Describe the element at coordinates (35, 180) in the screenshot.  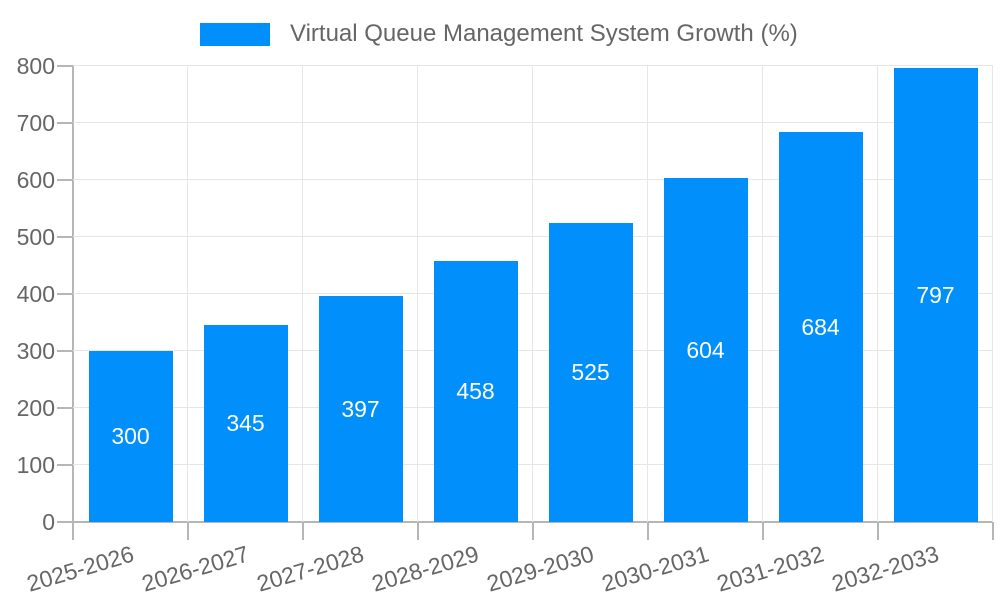
I see `y-axis-label: 600` at that location.